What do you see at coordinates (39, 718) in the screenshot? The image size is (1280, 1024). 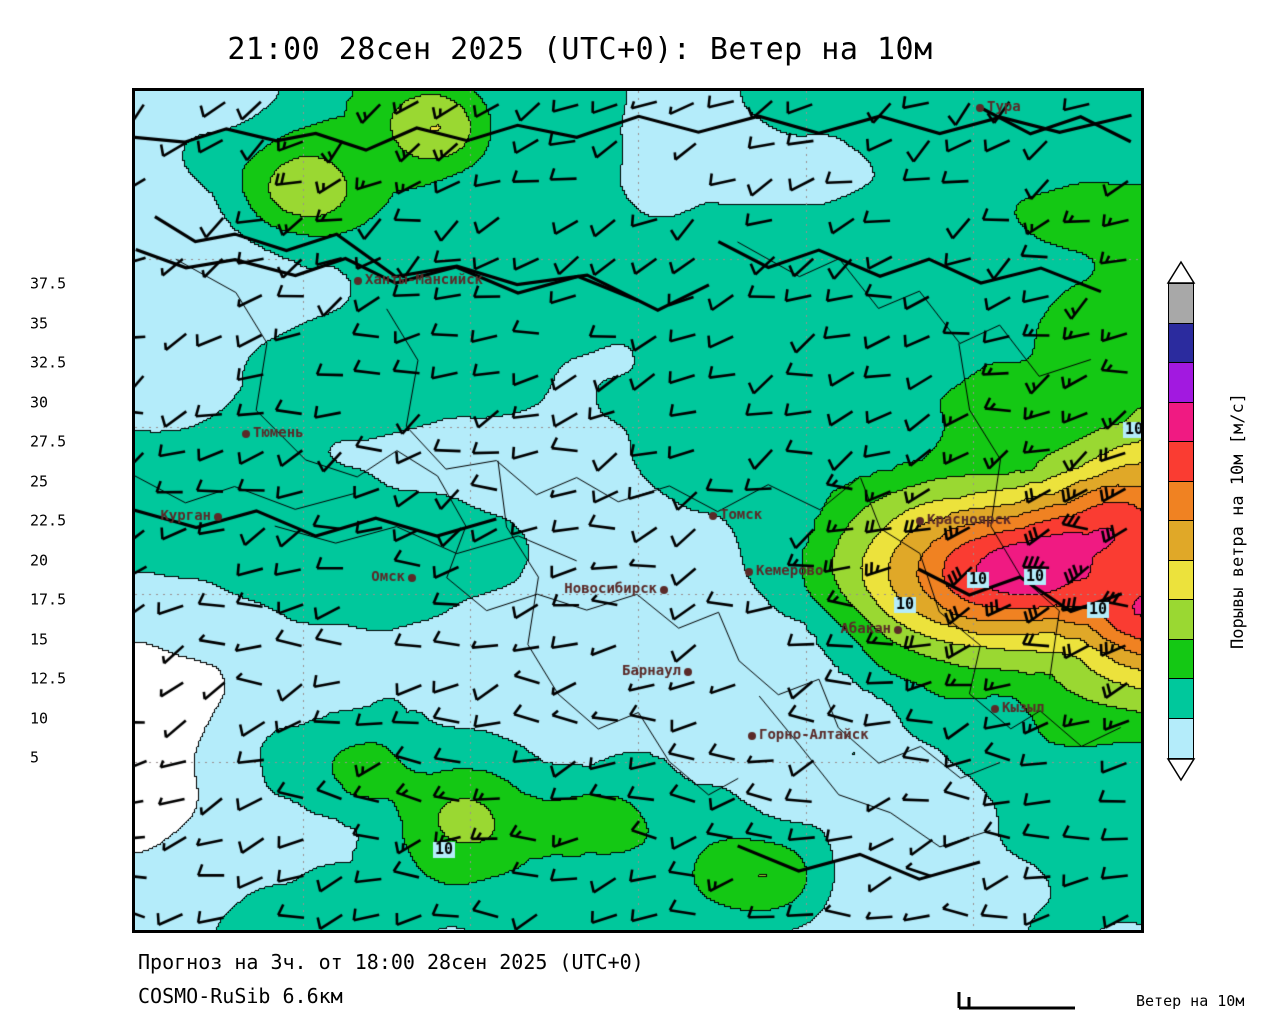 I see `colorbar-tick-label: 10` at bounding box center [39, 718].